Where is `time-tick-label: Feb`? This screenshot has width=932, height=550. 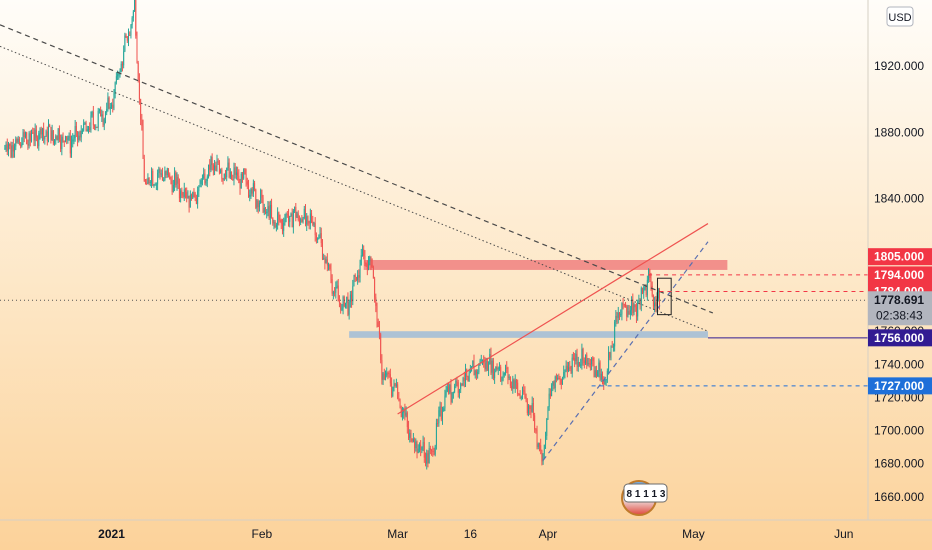 time-tick-label: Feb is located at coordinates (262, 534).